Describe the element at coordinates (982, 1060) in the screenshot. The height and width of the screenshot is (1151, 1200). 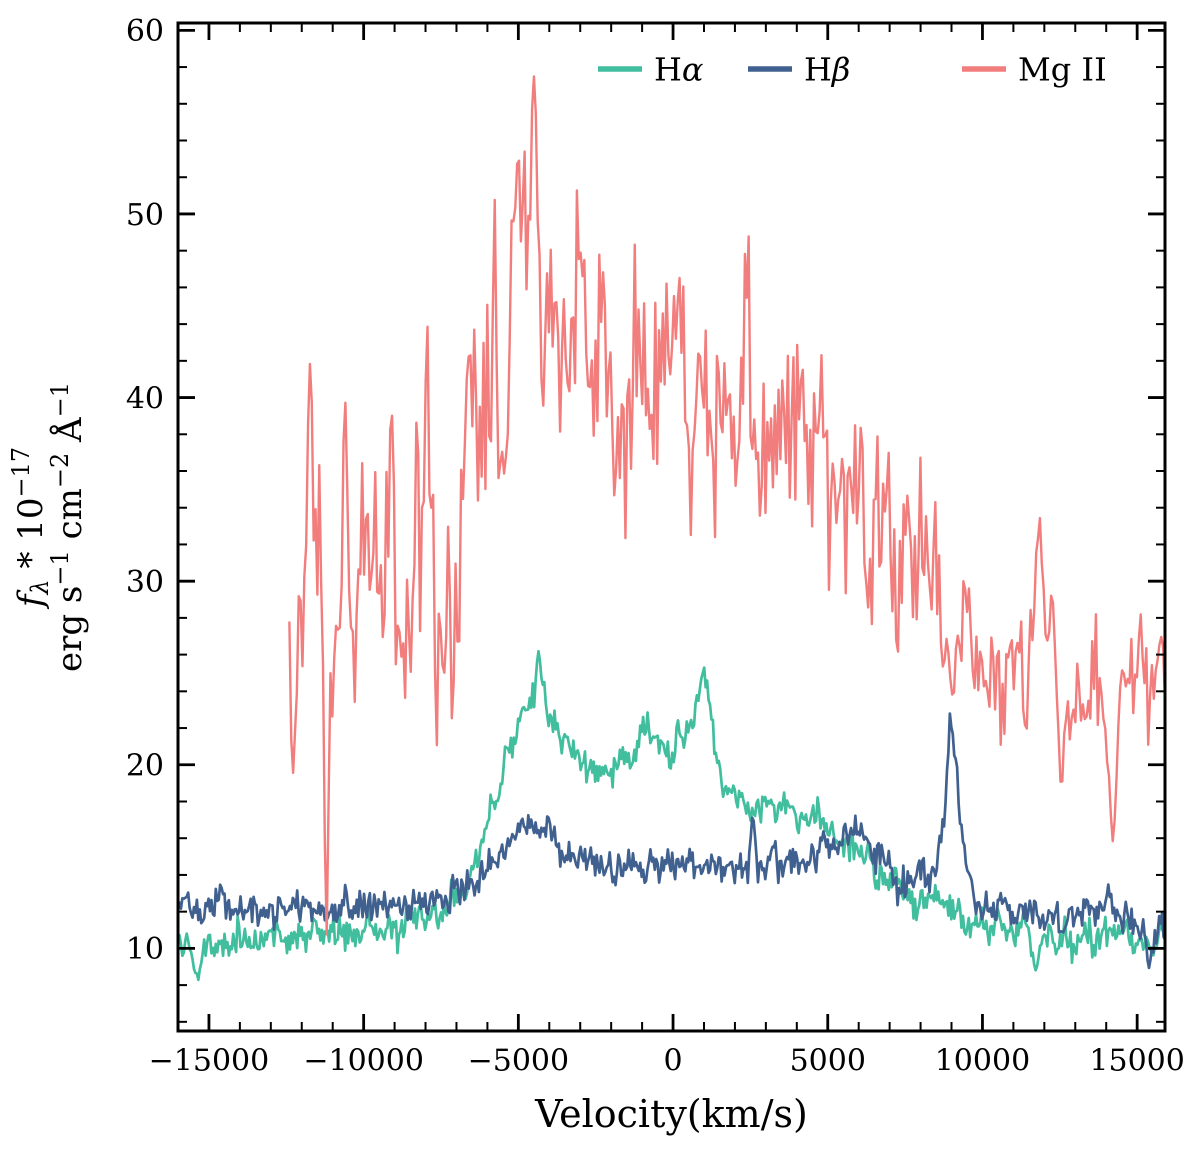
I see `x-tick-label: 10000` at that location.